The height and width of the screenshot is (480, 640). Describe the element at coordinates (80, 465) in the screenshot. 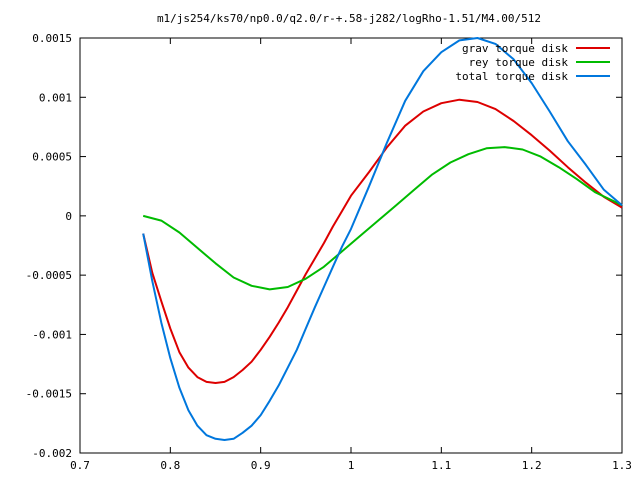

I see `x-tick-label: 0.7` at that location.